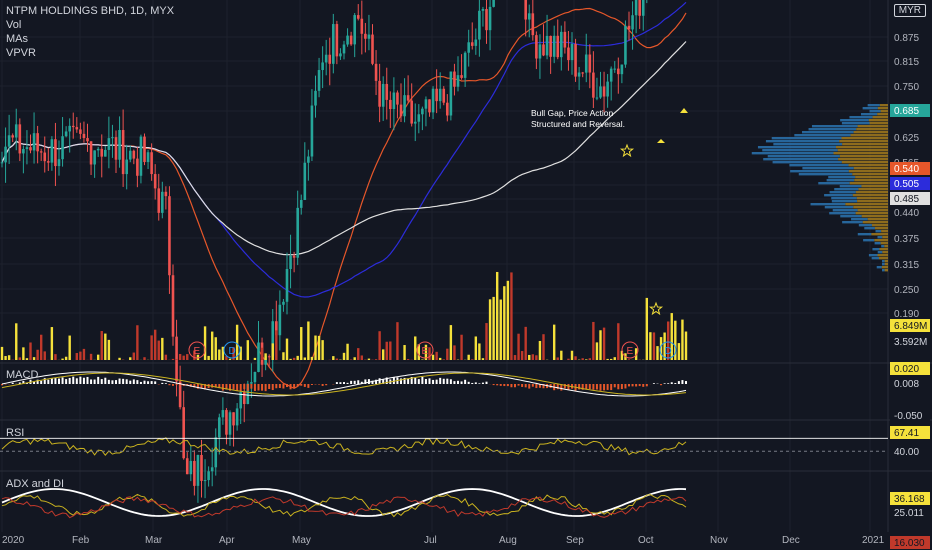 This screenshot has width=932, height=550. I want to click on macd-signal-line, so click(344, 384).